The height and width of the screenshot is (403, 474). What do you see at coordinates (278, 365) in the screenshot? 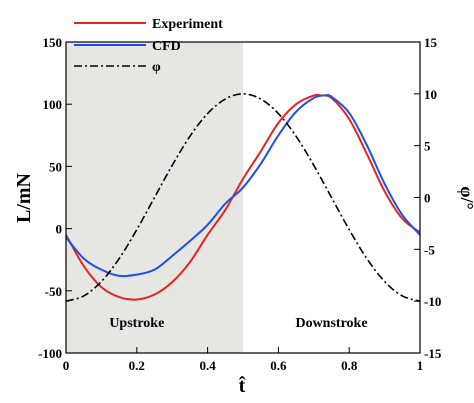
I see `x-tick-label: 0.6` at bounding box center [278, 365].